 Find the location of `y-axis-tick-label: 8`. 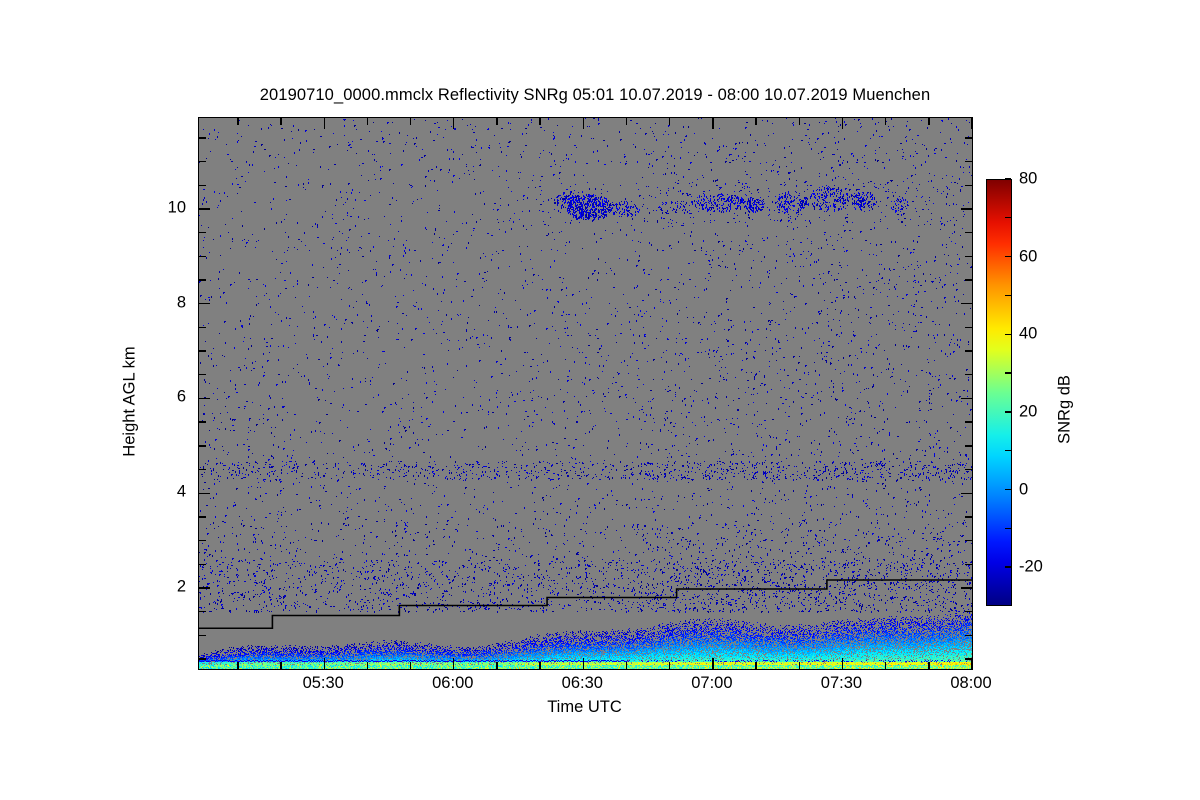

y-axis-tick-label: 8 is located at coordinates (181, 302).